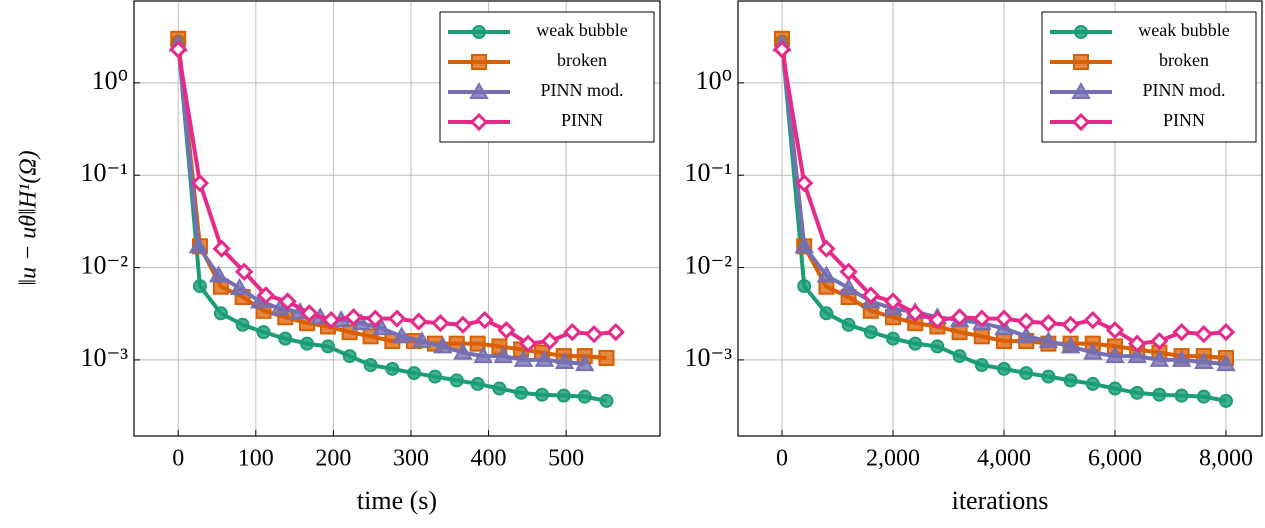  What do you see at coordinates (1004, 459) in the screenshot?
I see `x-tick-label: 4,000` at bounding box center [1004, 459].